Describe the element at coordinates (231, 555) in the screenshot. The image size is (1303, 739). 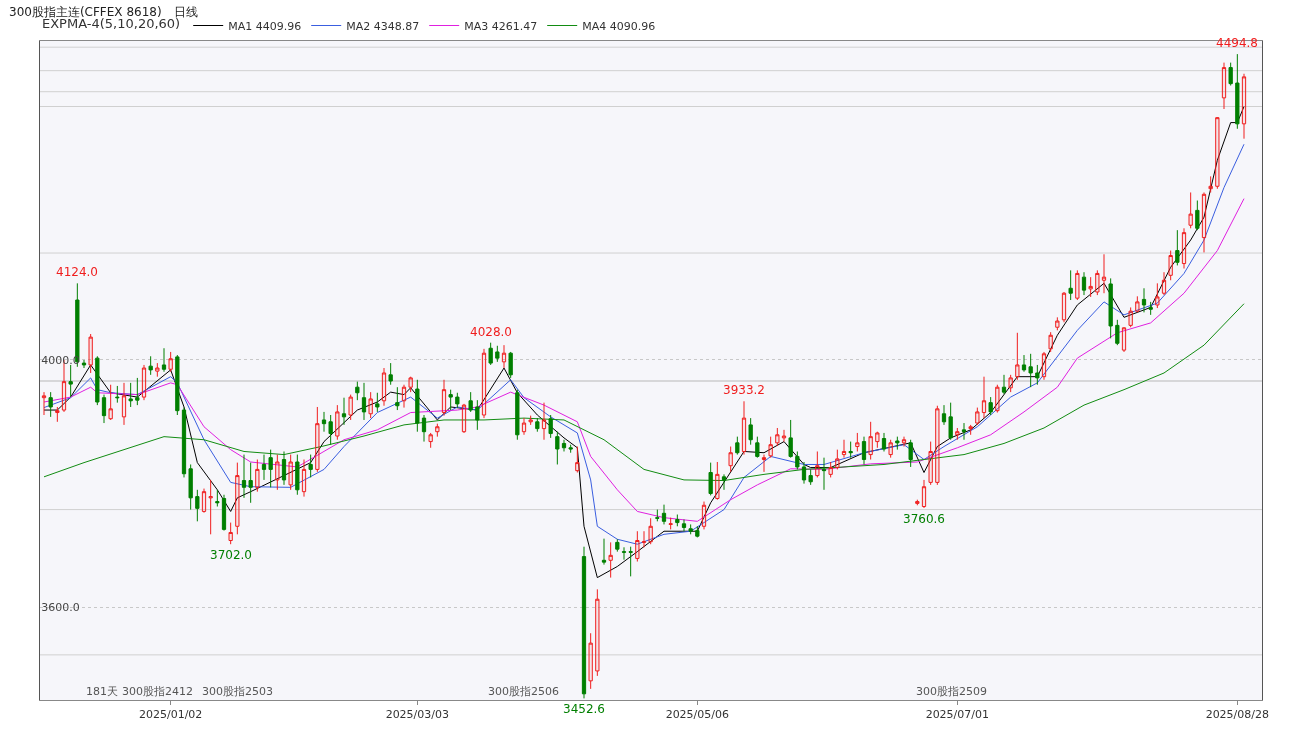
I see `annotation: 3702.0` at that location.